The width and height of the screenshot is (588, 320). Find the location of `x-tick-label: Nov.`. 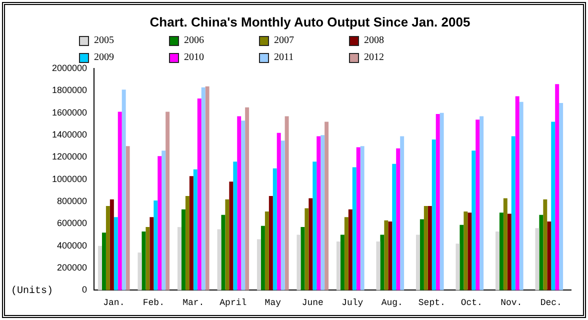

x-tick-label: Nov. is located at coordinates (511, 303).